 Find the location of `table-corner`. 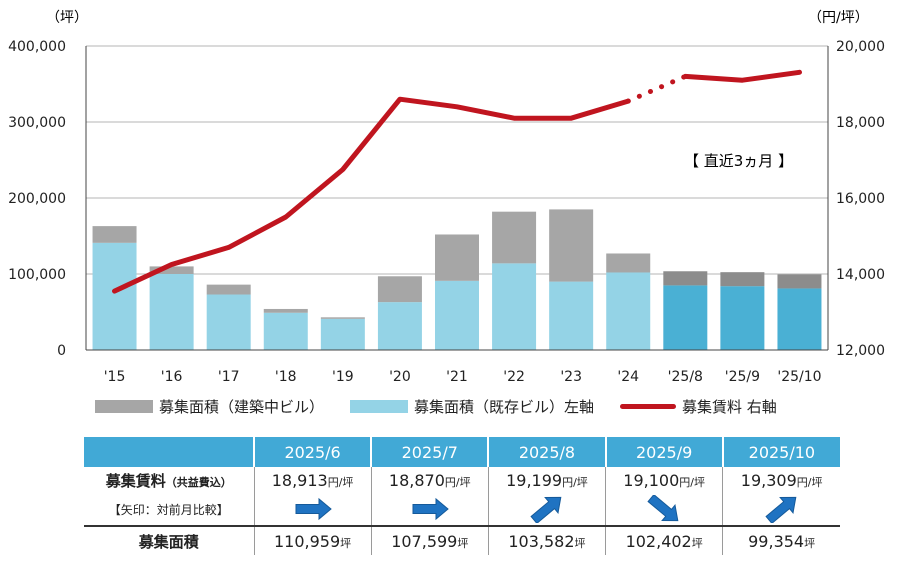

table-corner is located at coordinates (169, 452).